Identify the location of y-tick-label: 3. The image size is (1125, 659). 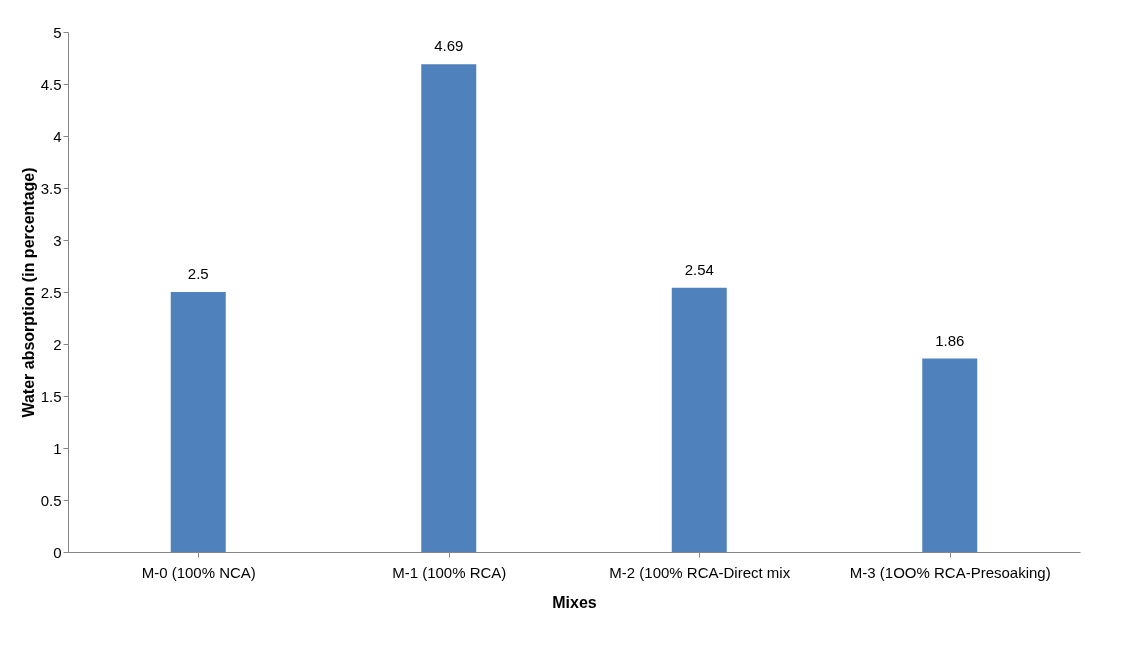
(57, 240).